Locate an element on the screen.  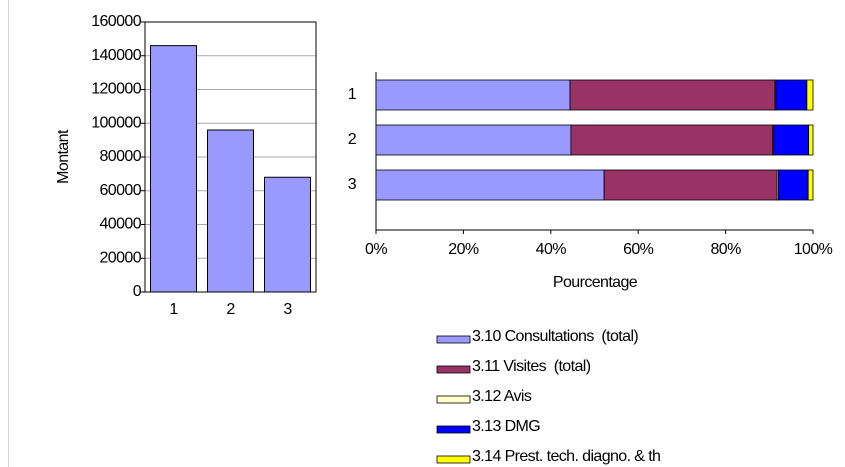
legend-label: 3.11 Visites (total) is located at coordinates (531, 366).